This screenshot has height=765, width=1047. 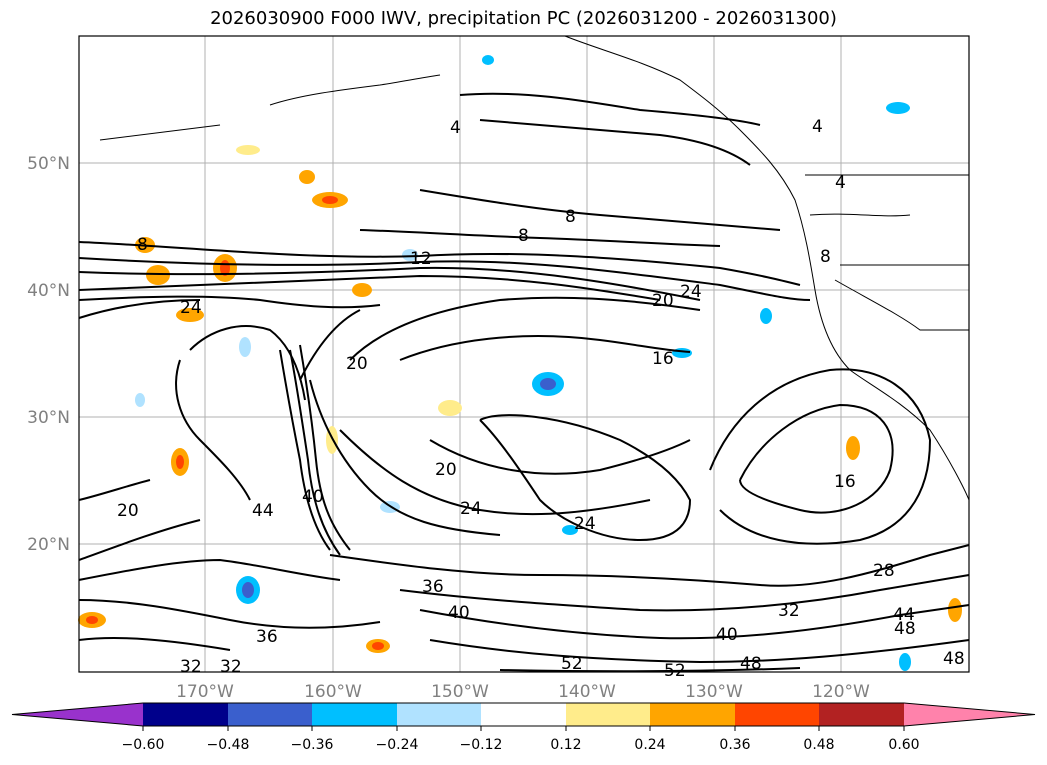 What do you see at coordinates (649, 745) in the screenshot?
I see `colorbar-tick: 0.24` at bounding box center [649, 745].